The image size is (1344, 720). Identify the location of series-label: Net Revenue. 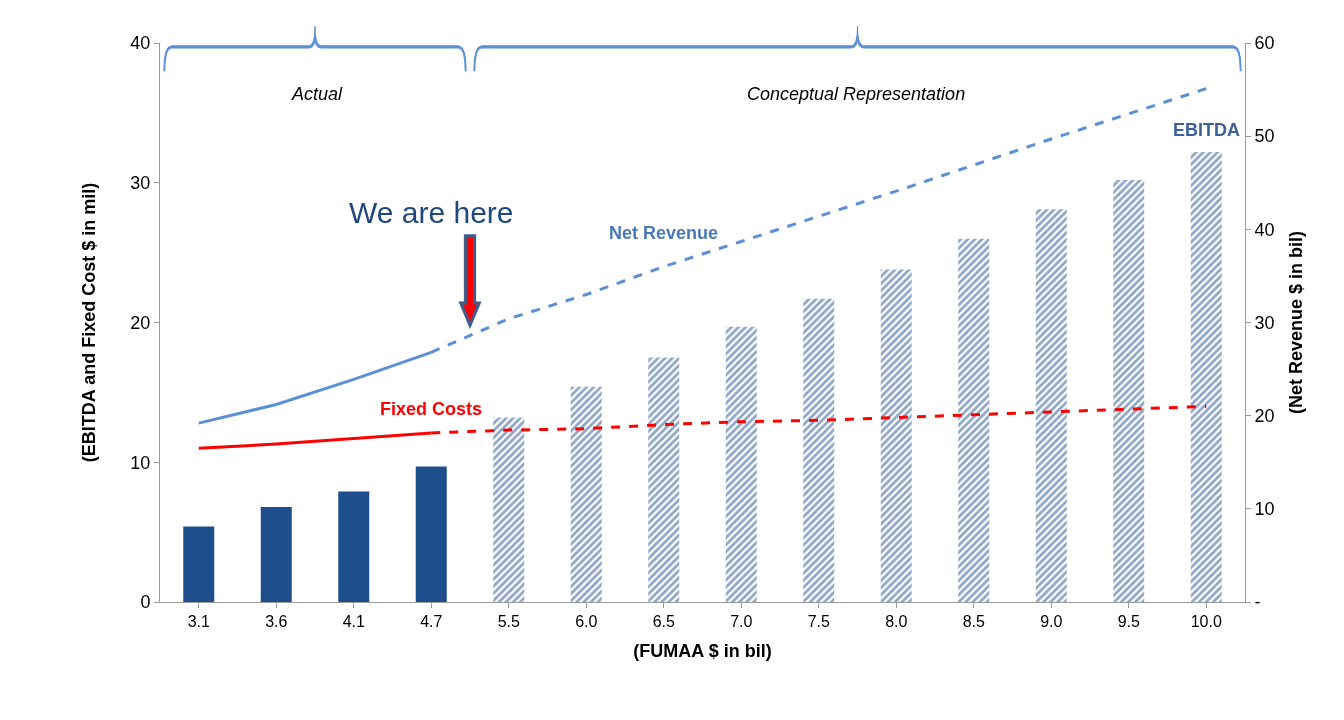
(664, 233).